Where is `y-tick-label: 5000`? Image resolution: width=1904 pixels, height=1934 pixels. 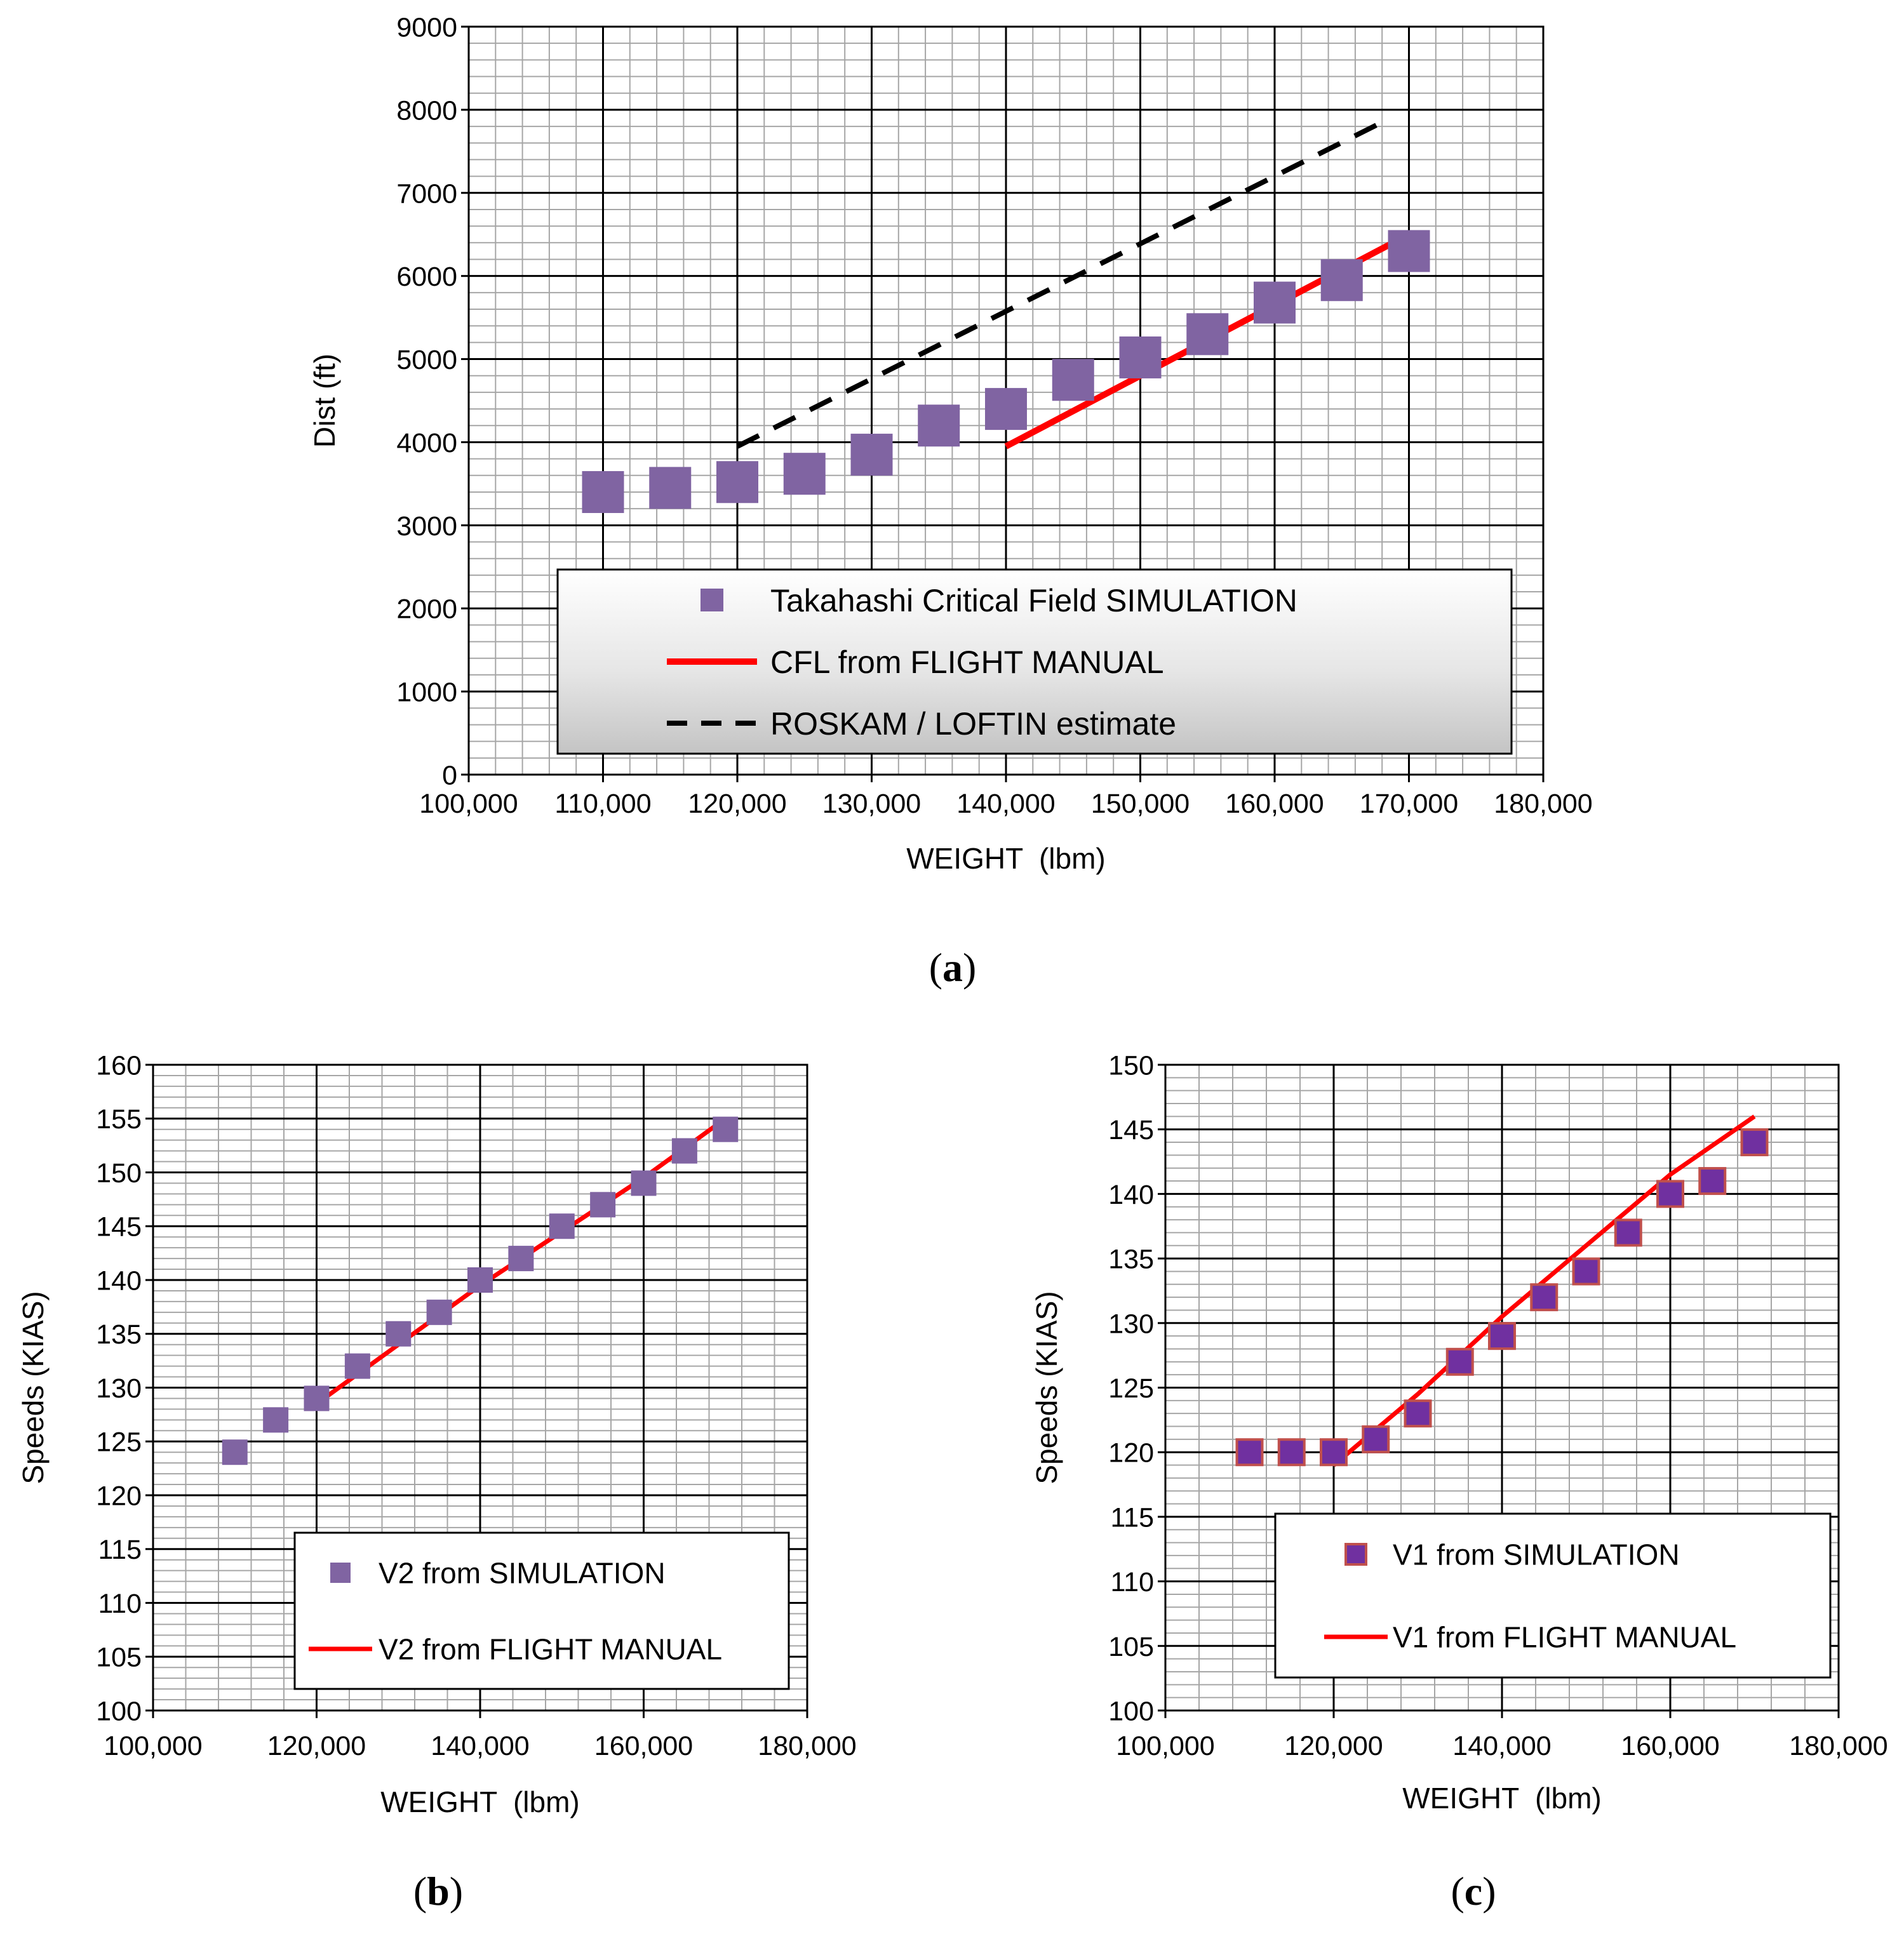
y-tick-label: 5000 is located at coordinates (426, 360).